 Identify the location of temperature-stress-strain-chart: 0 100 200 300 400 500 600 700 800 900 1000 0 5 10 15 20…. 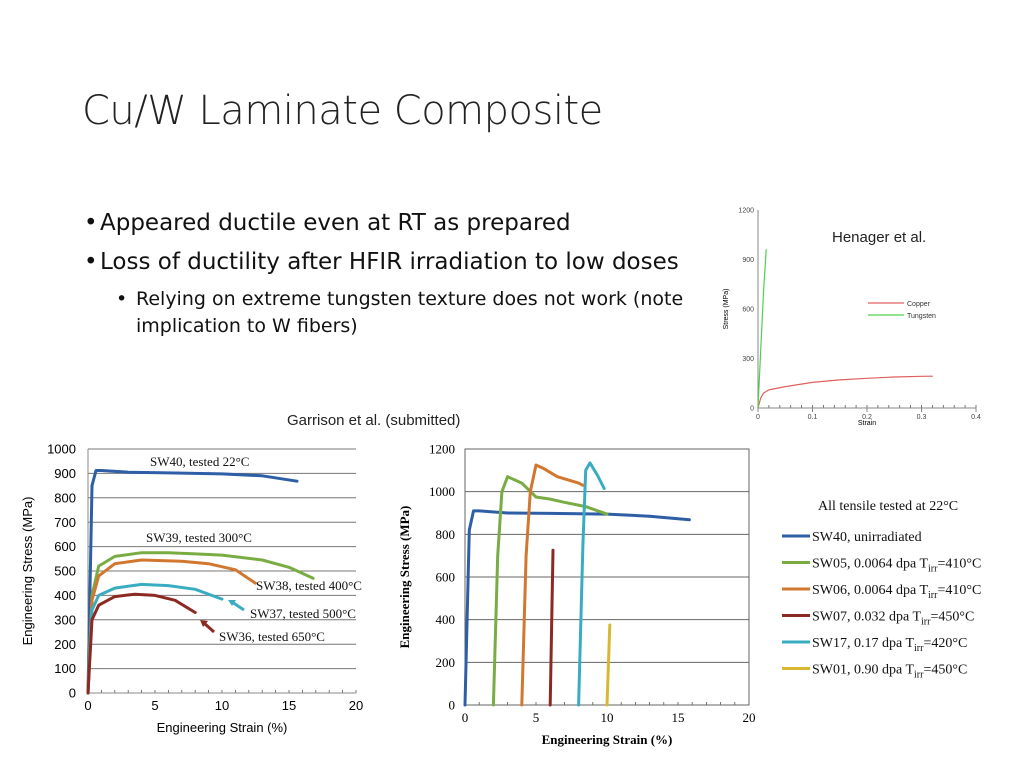
(191, 588).